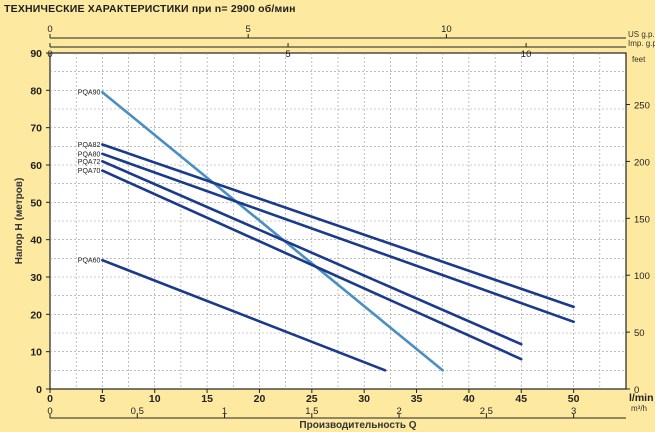 The image size is (655, 432). What do you see at coordinates (50, 399) in the screenshot?
I see `x-tick-label: 0` at bounding box center [50, 399].